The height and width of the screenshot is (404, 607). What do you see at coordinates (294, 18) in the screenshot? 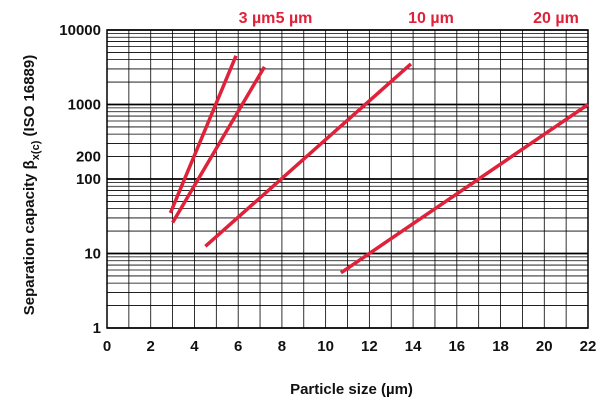
I see `series-label: 5 µm` at bounding box center [294, 18].